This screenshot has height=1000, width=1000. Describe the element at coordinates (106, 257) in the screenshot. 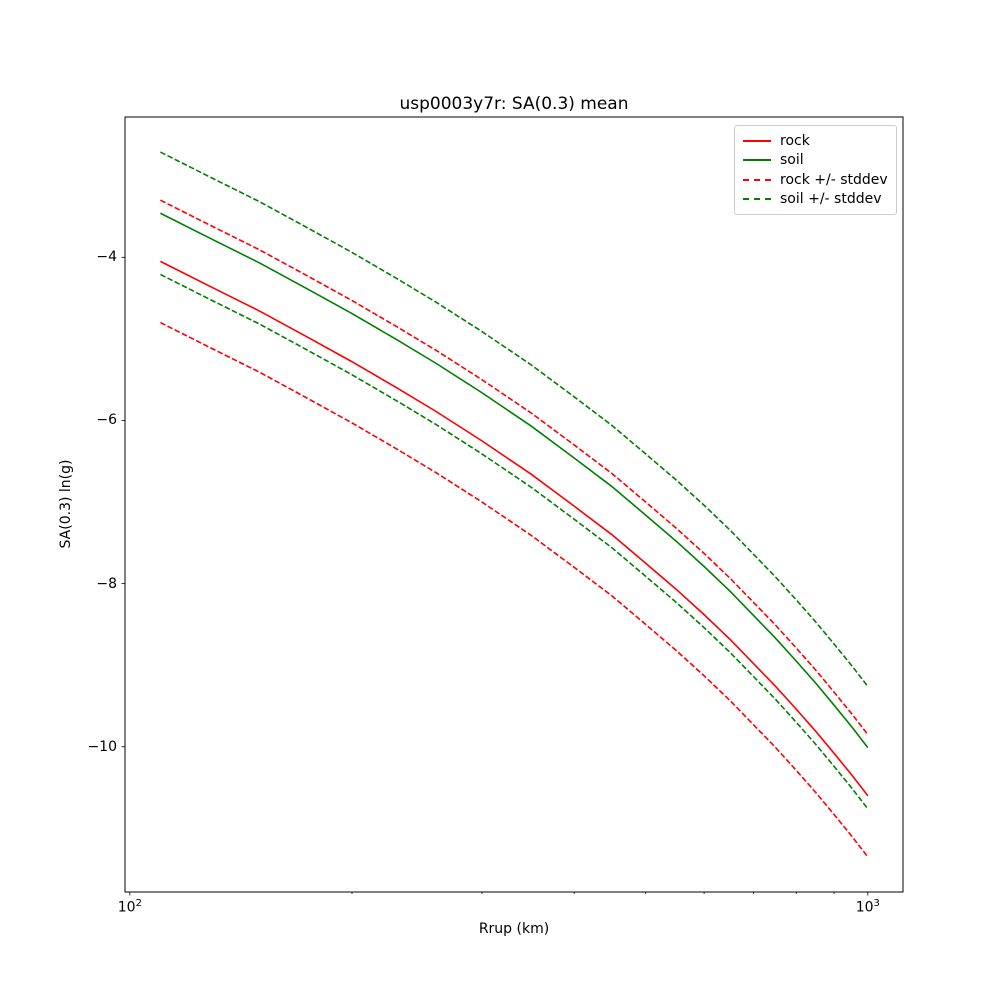

I see `y-tick-label: −4` at that location.